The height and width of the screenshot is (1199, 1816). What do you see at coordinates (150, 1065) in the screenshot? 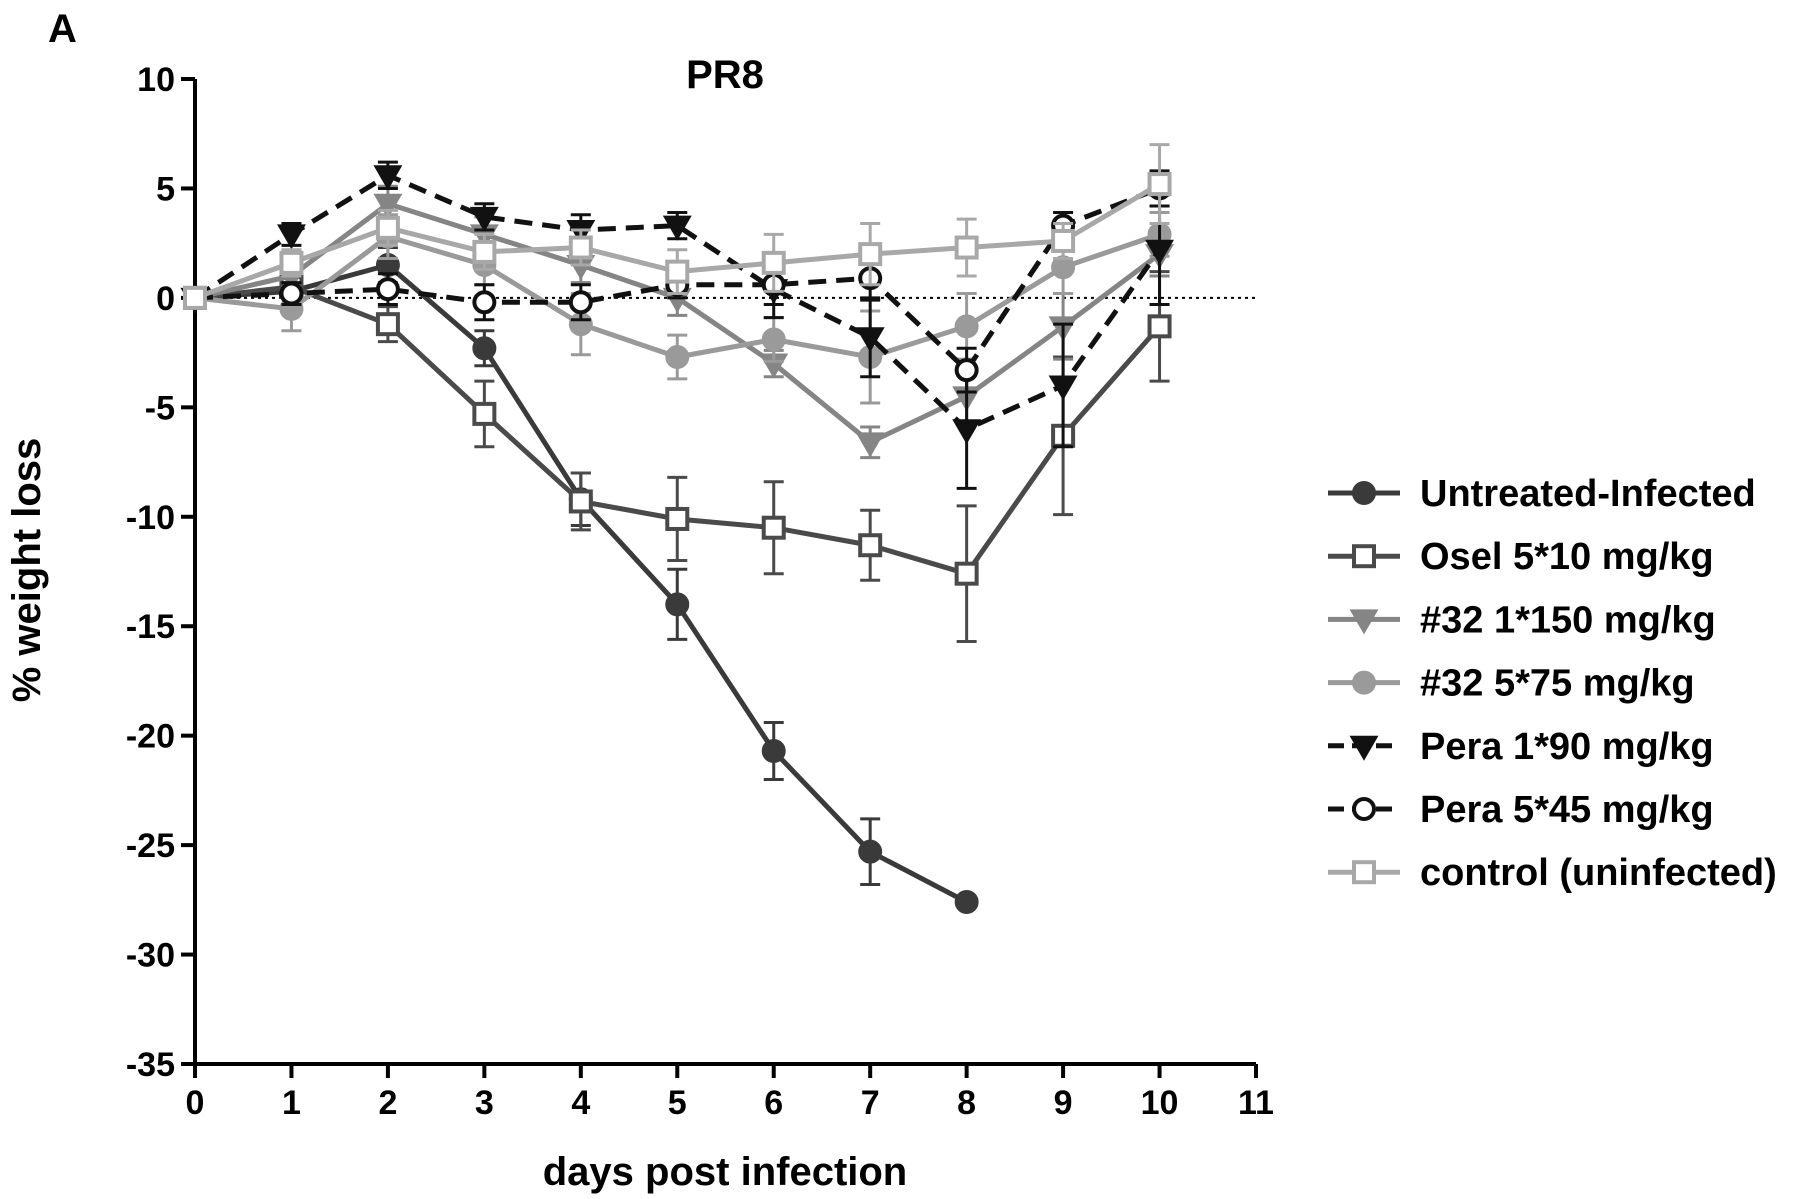
I see `y-tick-label: -35` at bounding box center [150, 1065].